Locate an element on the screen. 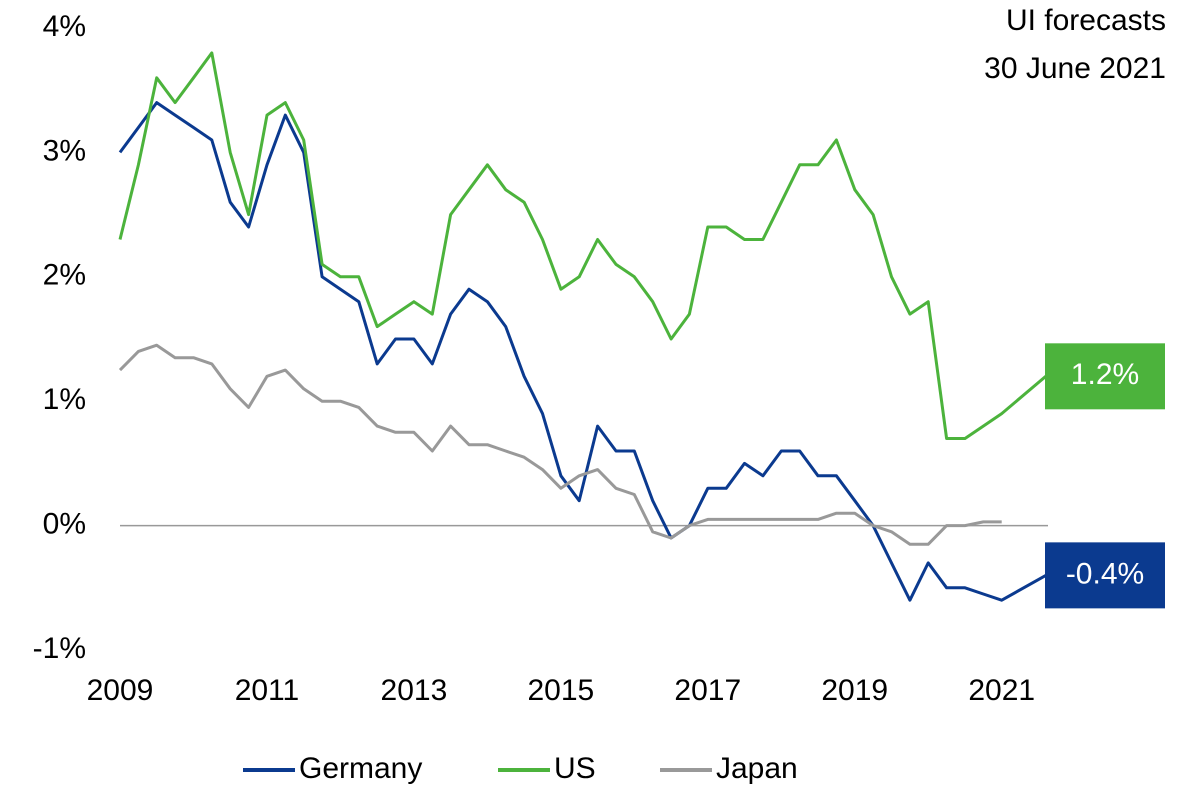 The width and height of the screenshot is (1199, 788). y-tick-label: 3% is located at coordinates (64, 150).